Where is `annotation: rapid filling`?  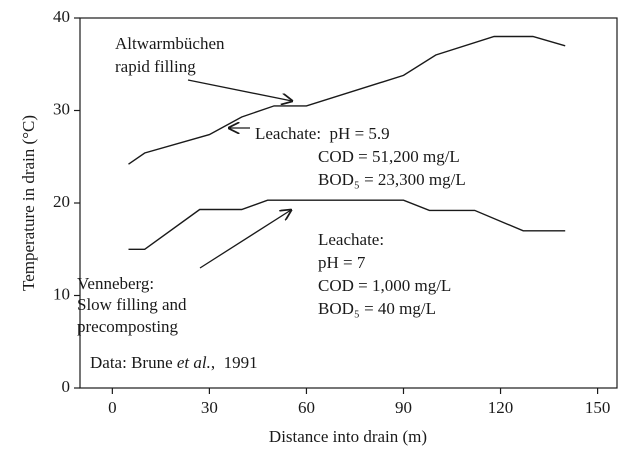 annotation: rapid filling is located at coordinates (155, 66).